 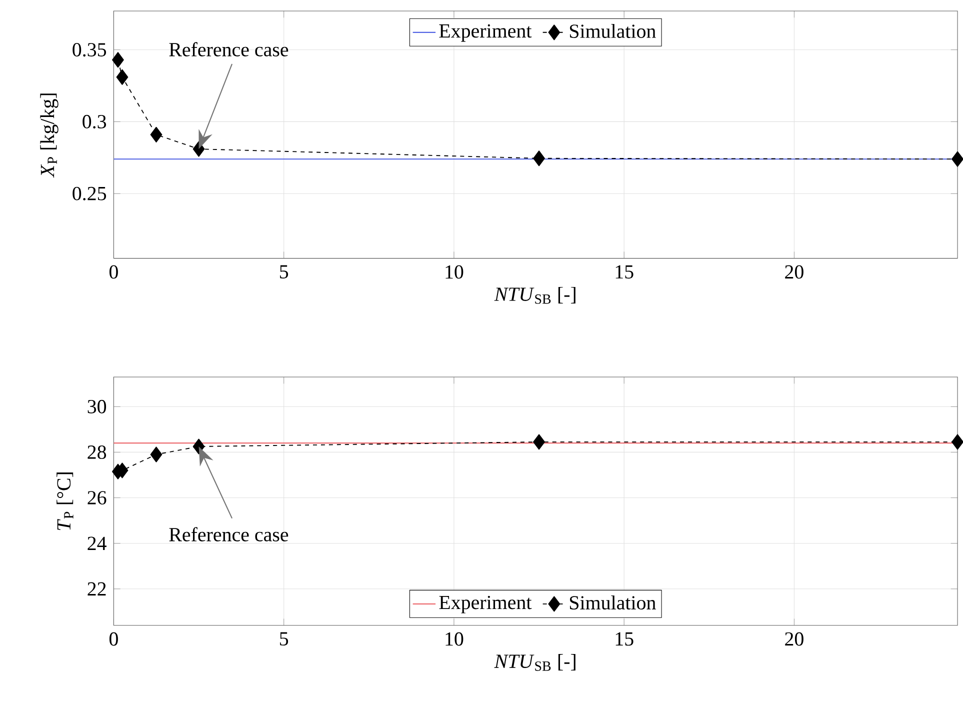 I want to click on y-tick-label: 0.3, so click(x=94, y=121).